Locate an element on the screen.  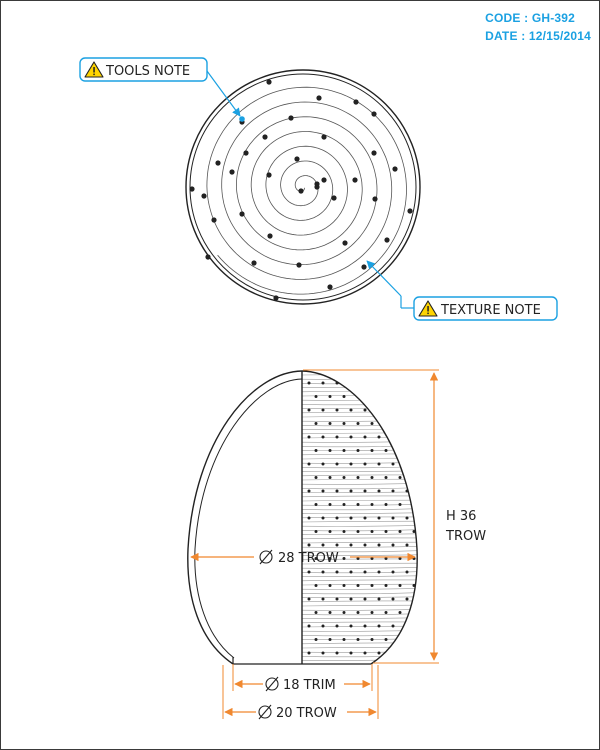
max-diameter-label: 28 TROW is located at coordinates (308, 558).